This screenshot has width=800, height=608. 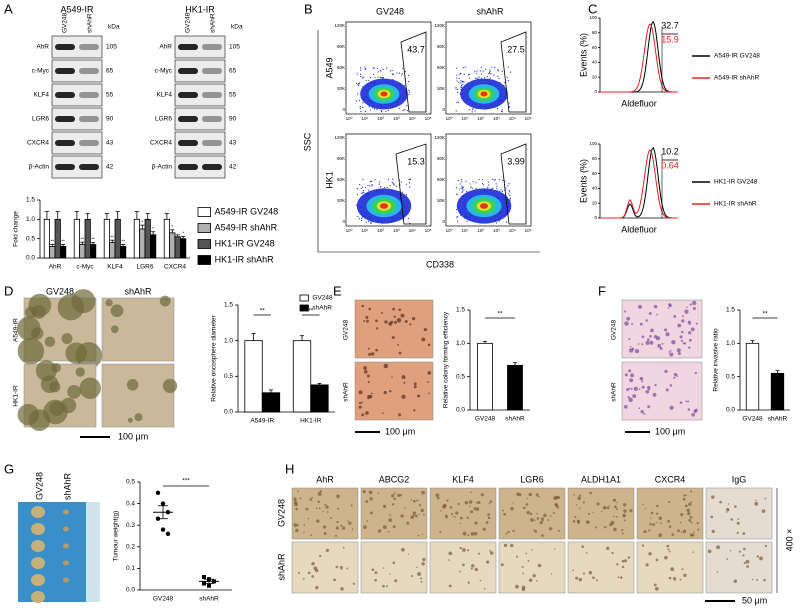 What do you see at coordinates (153, 228) in the screenshot?
I see `label: *` at bounding box center [153, 228].